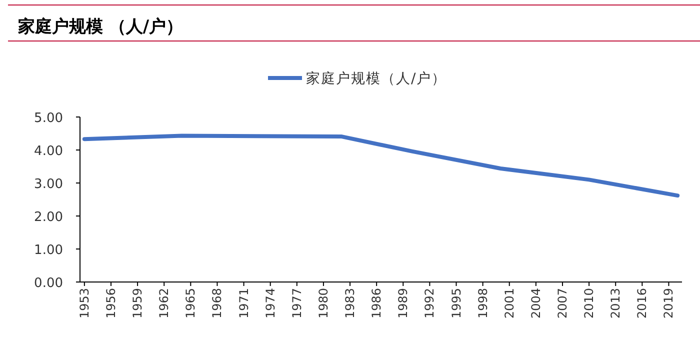  Describe the element at coordinates (615, 303) in the screenshot. I see `x-tick-label: 2013` at that location.